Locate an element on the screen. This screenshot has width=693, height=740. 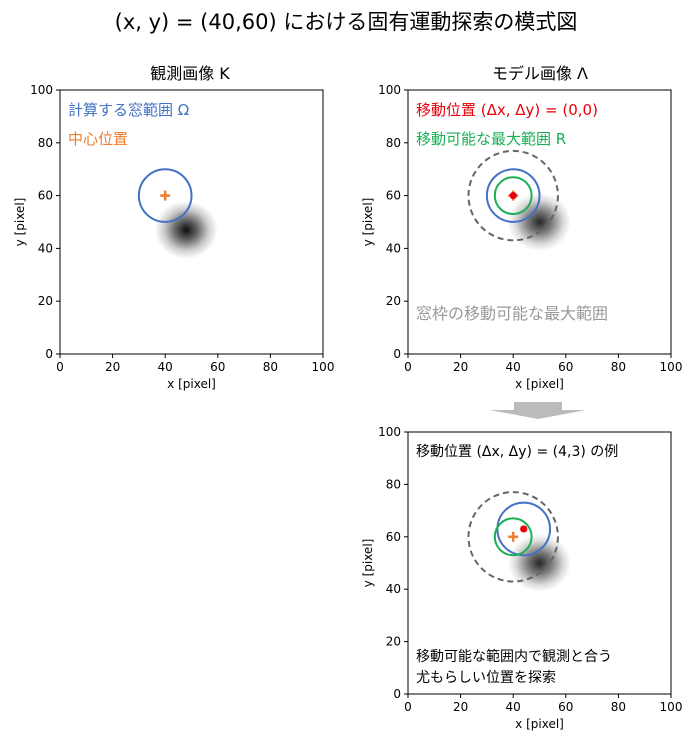
model-ylabel: y [pixel] is located at coordinates (368, 222).